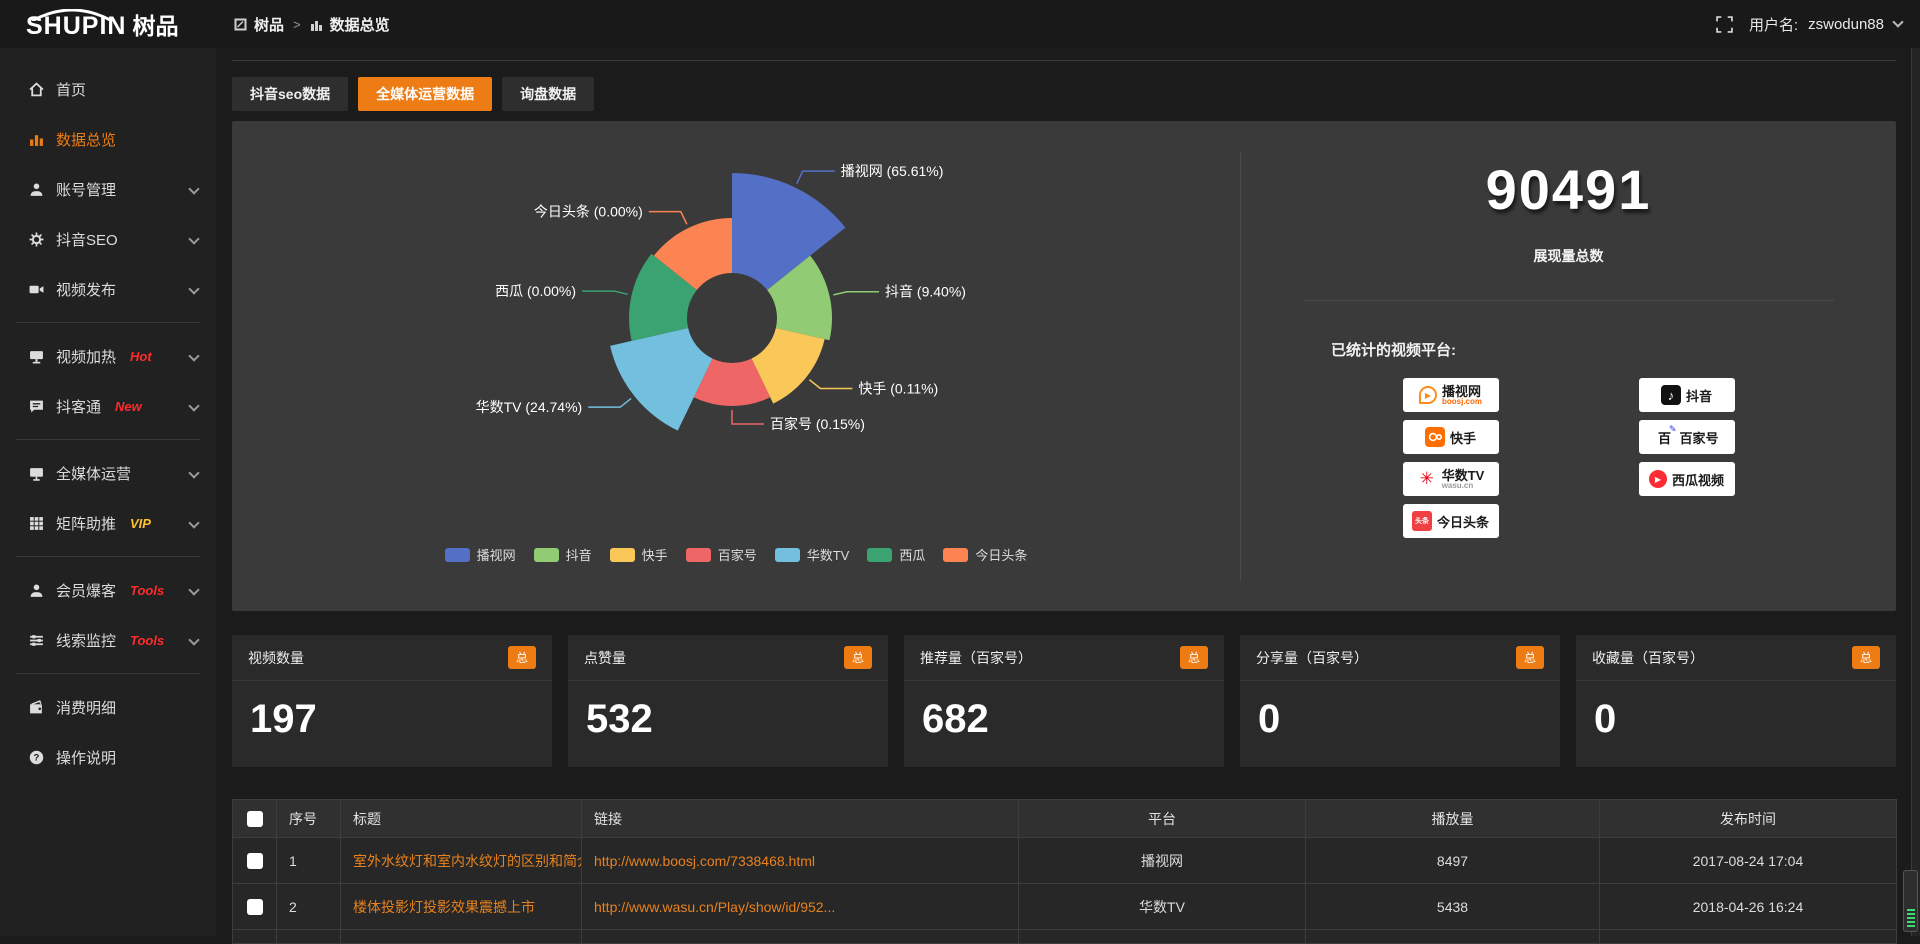  What do you see at coordinates (480, 554) in the screenshot?
I see `legend-item: 播视网` at bounding box center [480, 554].